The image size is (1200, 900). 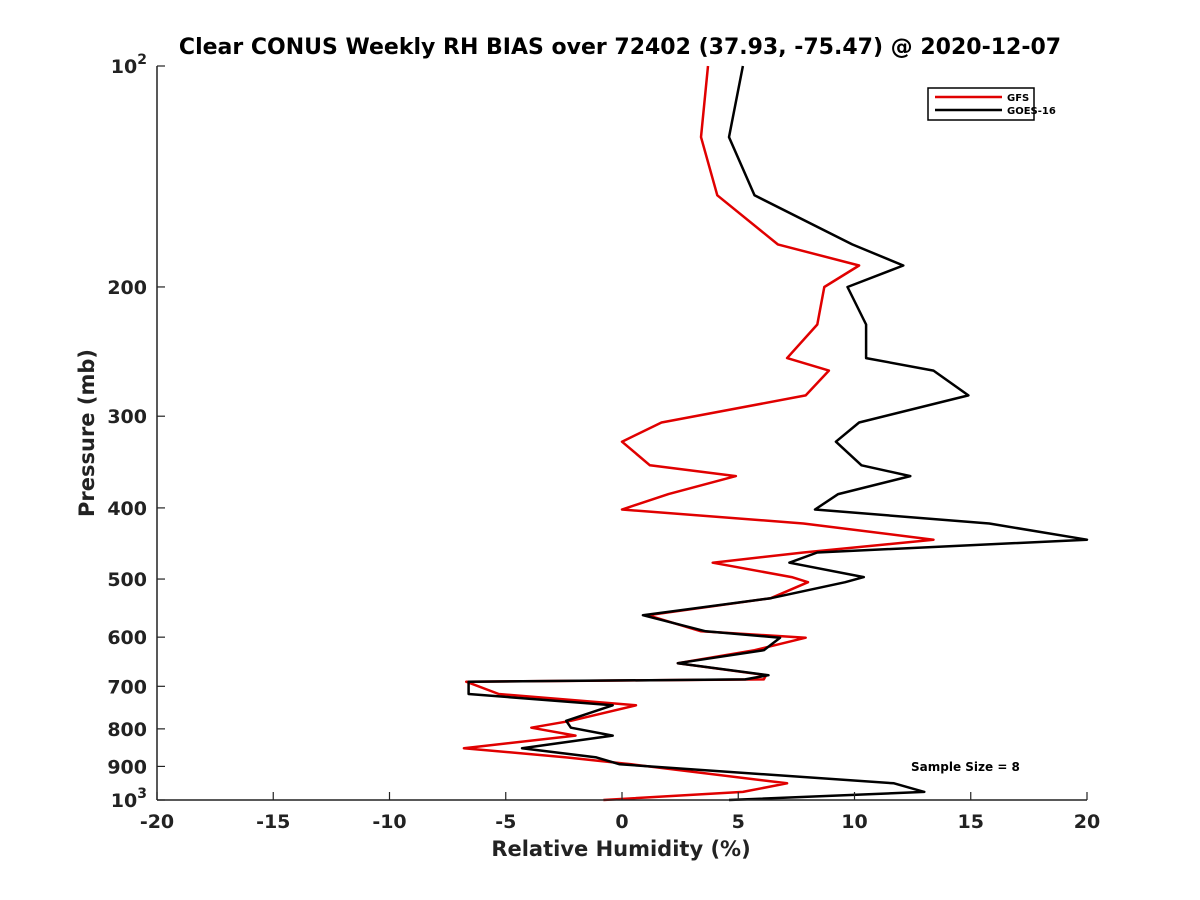 I want to click on legend-label-goes16: GOES-16, so click(x=1031, y=111).